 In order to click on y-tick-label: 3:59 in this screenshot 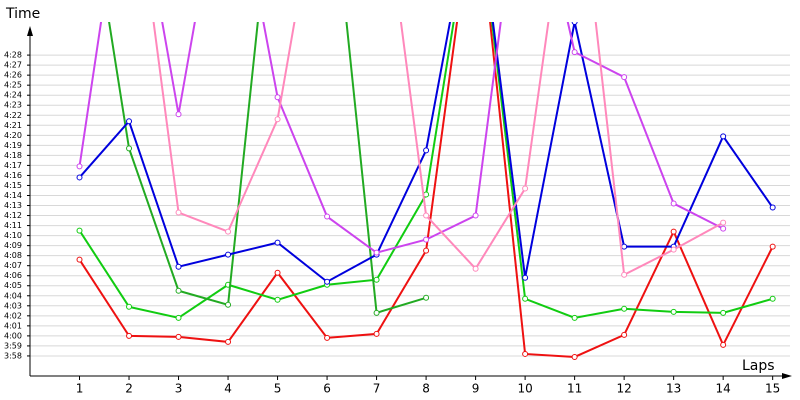, I will do `click(13, 345)`.